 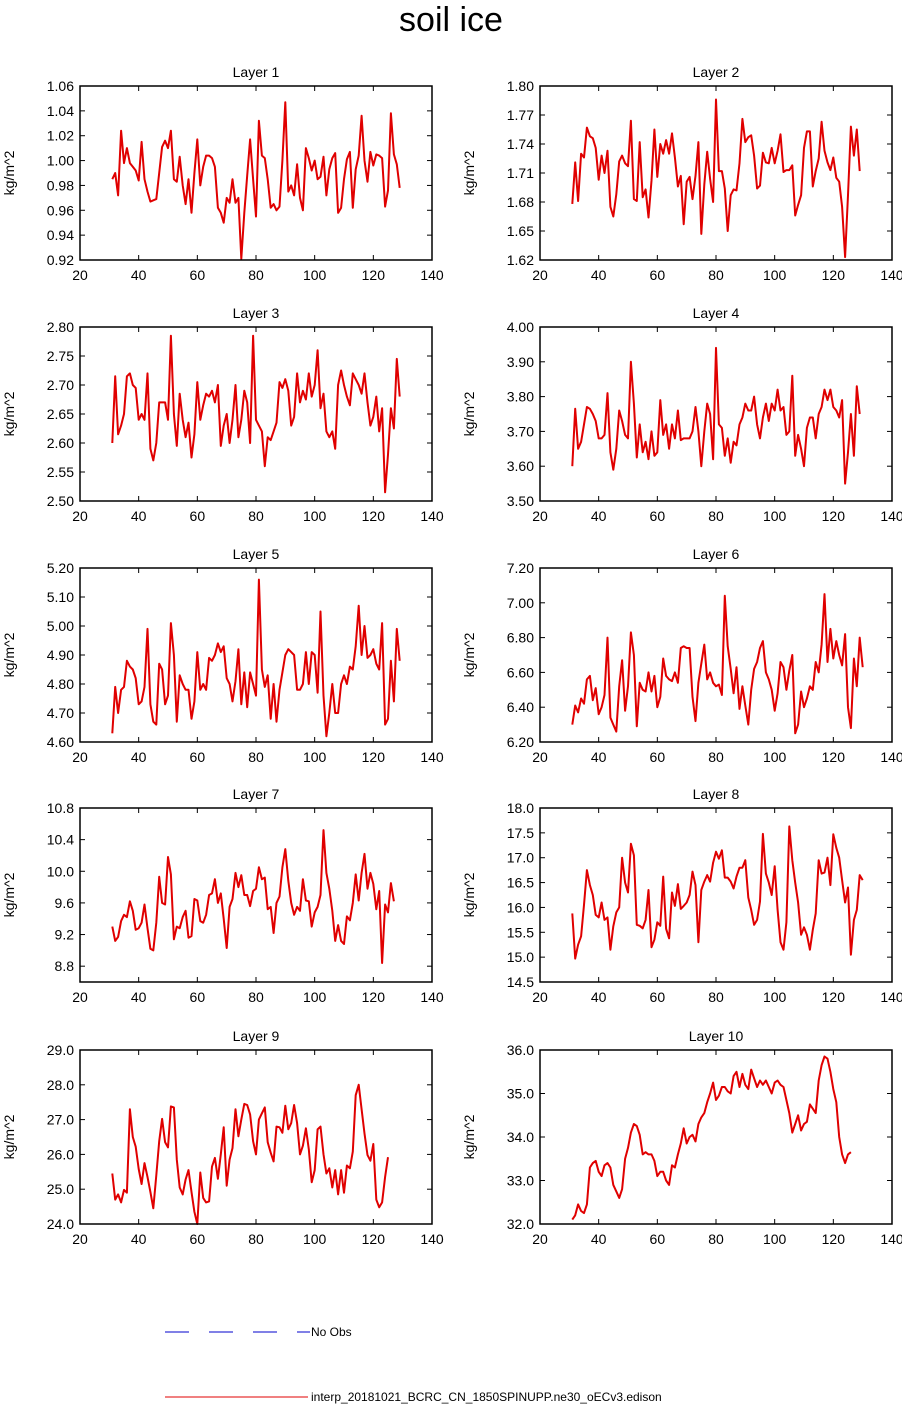 What do you see at coordinates (520, 568) in the screenshot?
I see `panel-6-ytick-label: 7.20` at bounding box center [520, 568].